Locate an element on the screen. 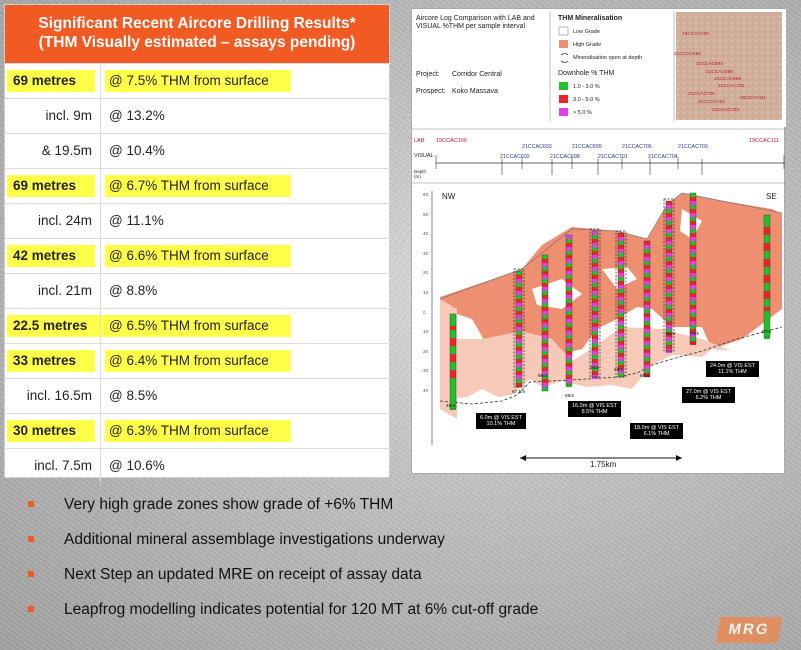  depth-tick: 60 is located at coordinates (426, 194).